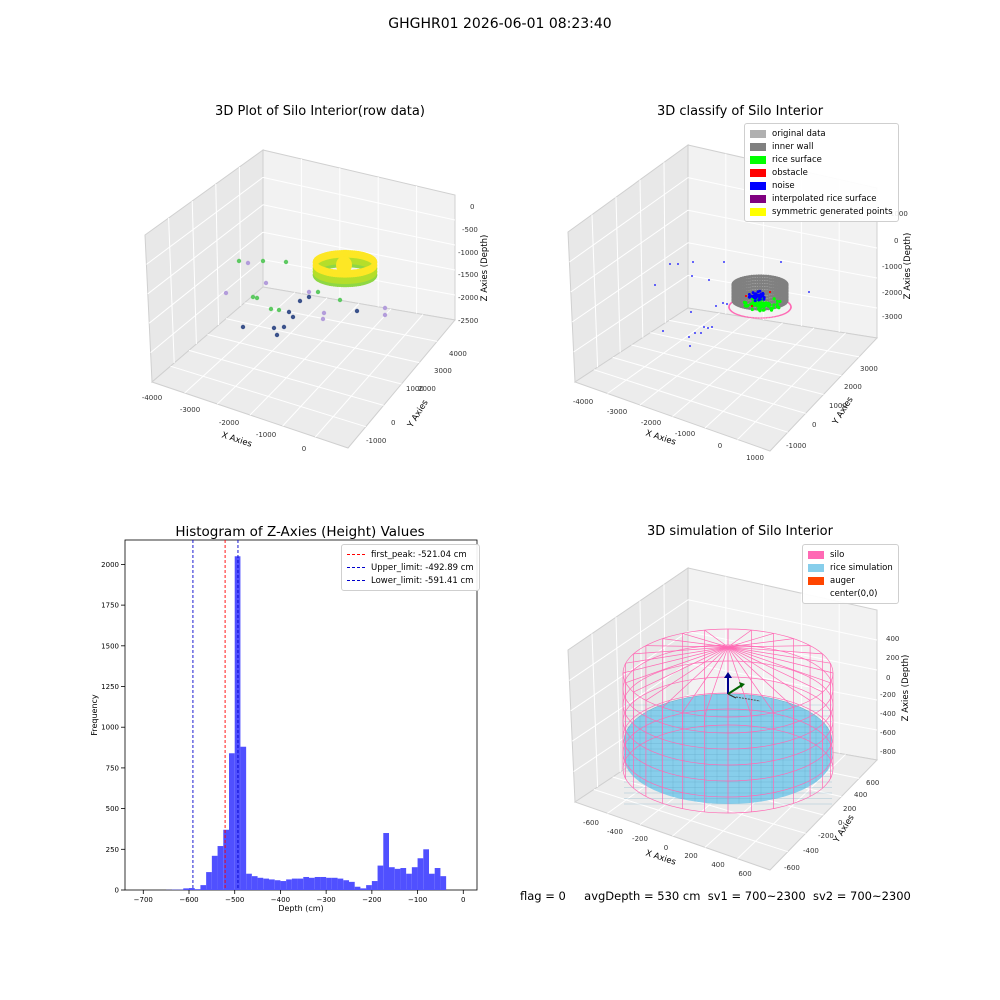 This screenshot has width=1000, height=1000. Describe the element at coordinates (410, 580) in the screenshot. I see `legend-entry: Lower_limit: -591.41 cm` at that location.